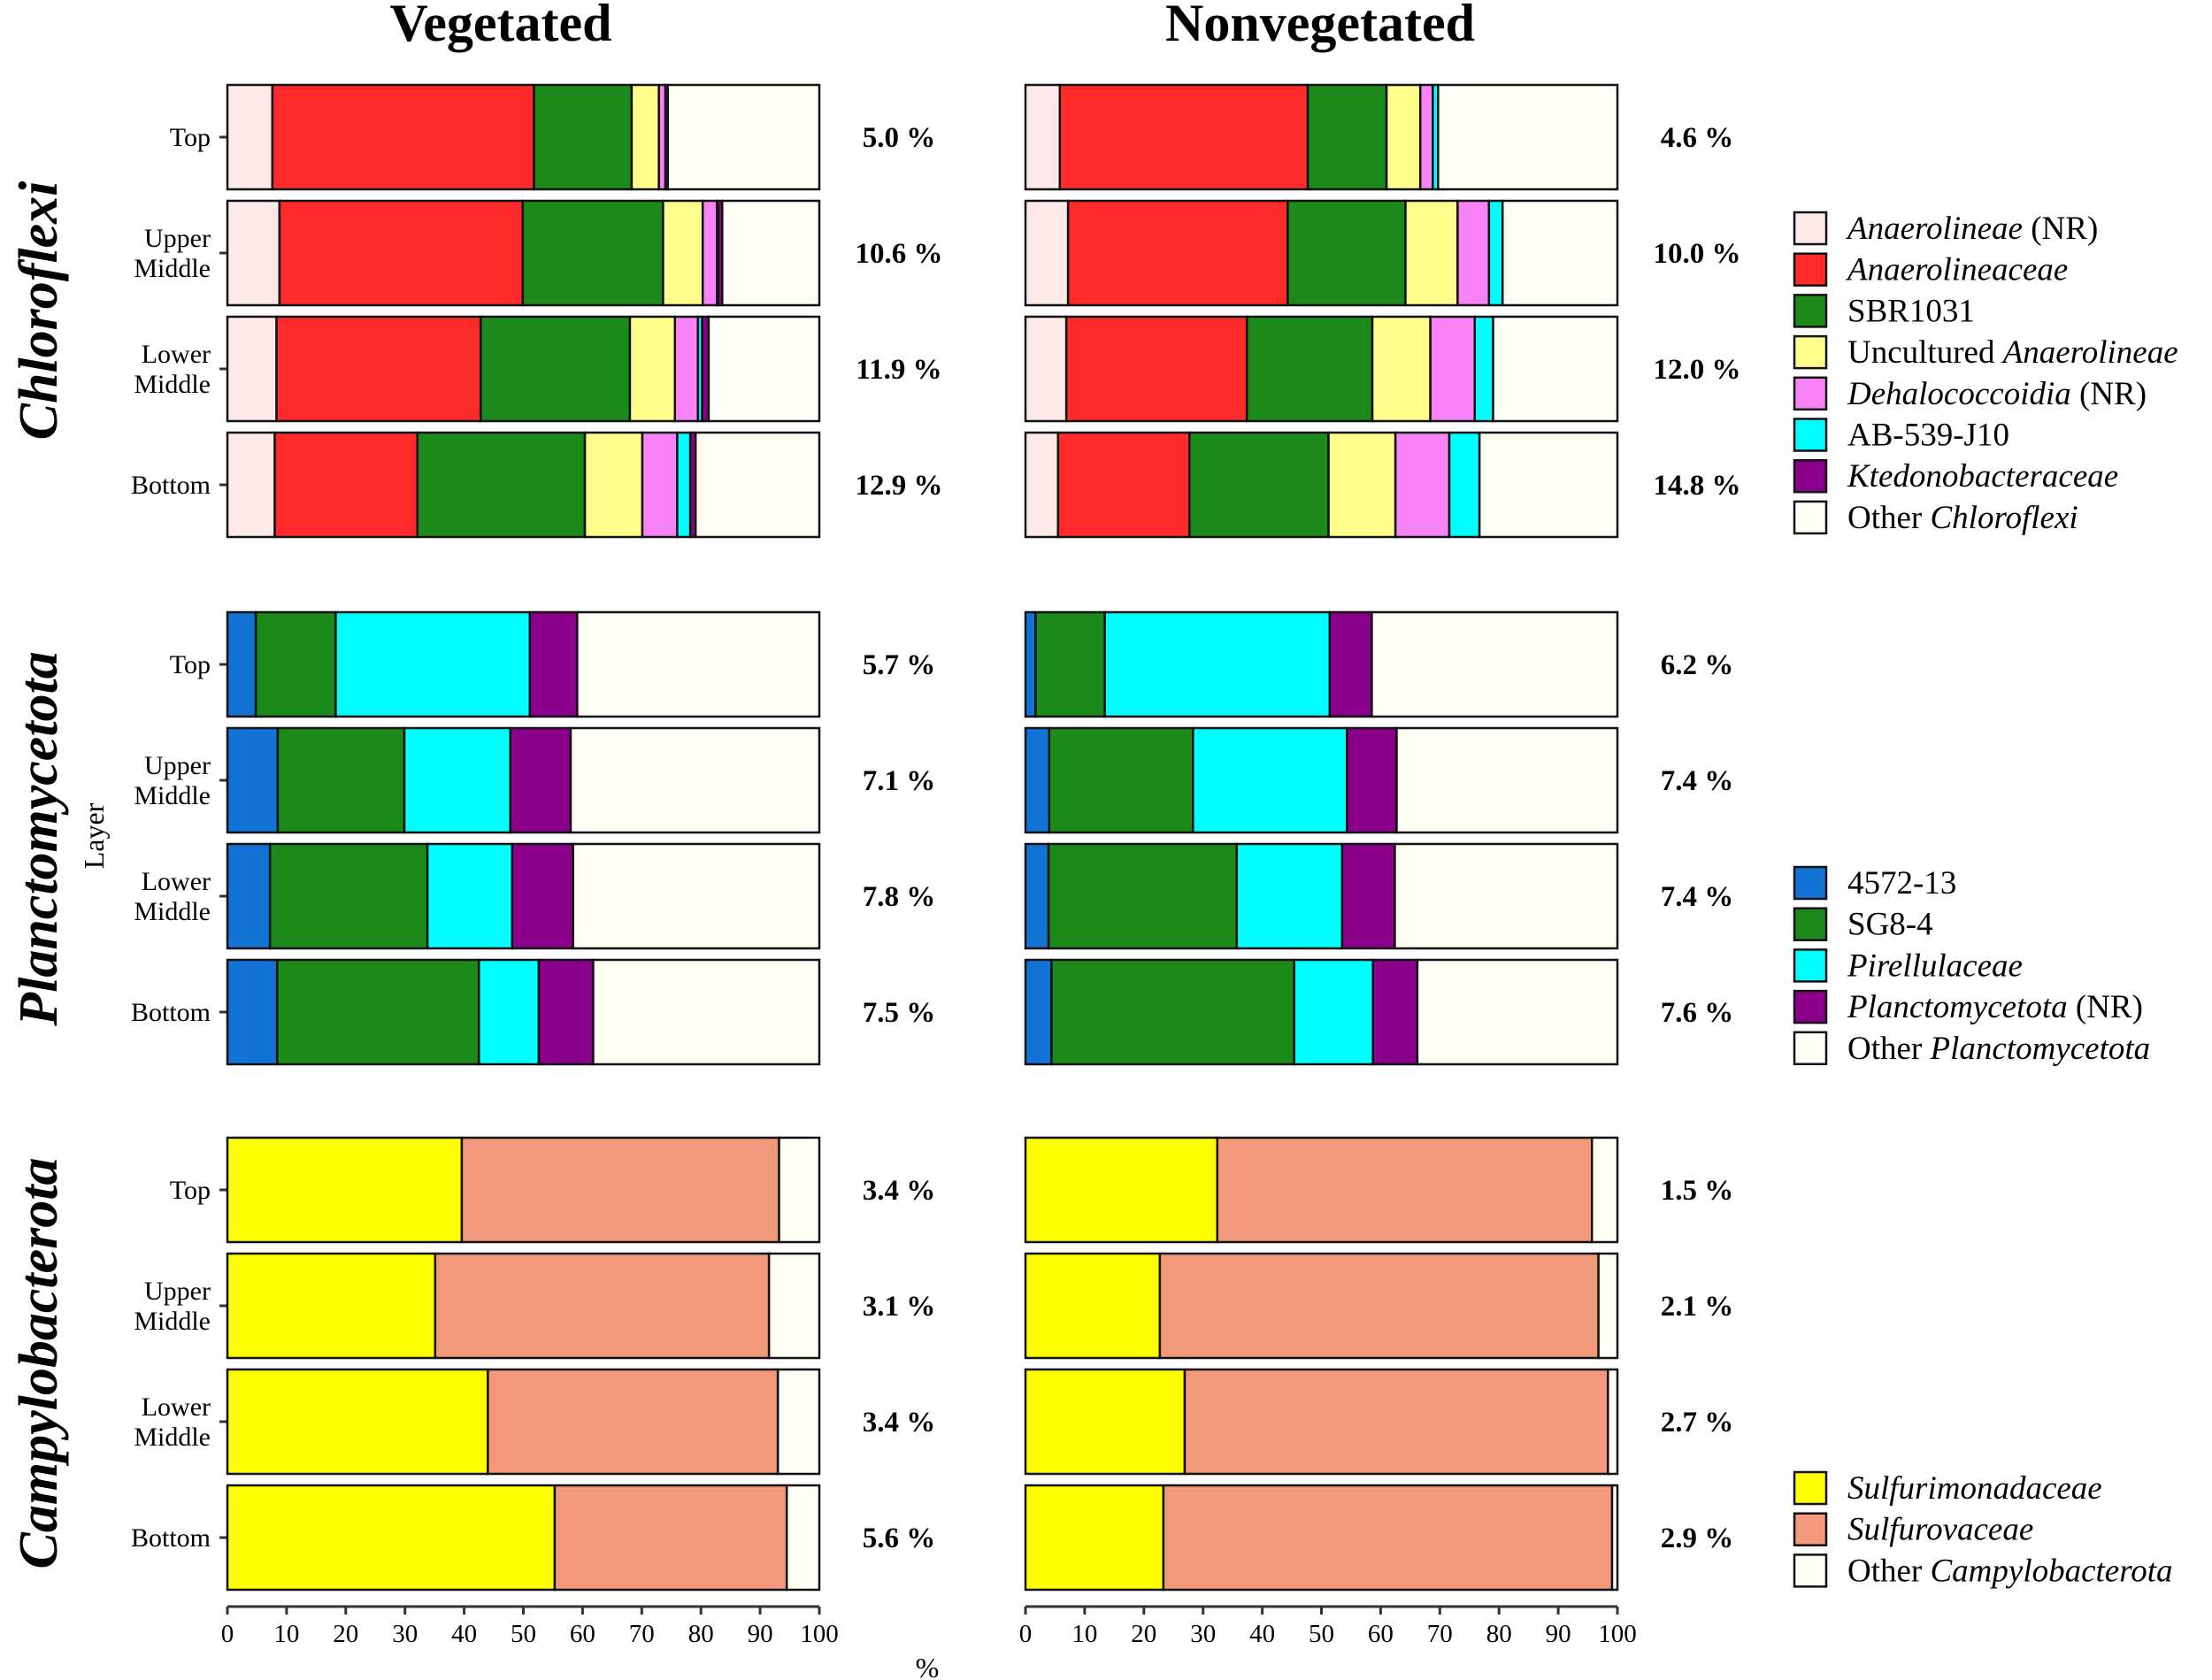  What do you see at coordinates (1617, 1634) in the screenshot?
I see `x-tick-label: 100` at bounding box center [1617, 1634].